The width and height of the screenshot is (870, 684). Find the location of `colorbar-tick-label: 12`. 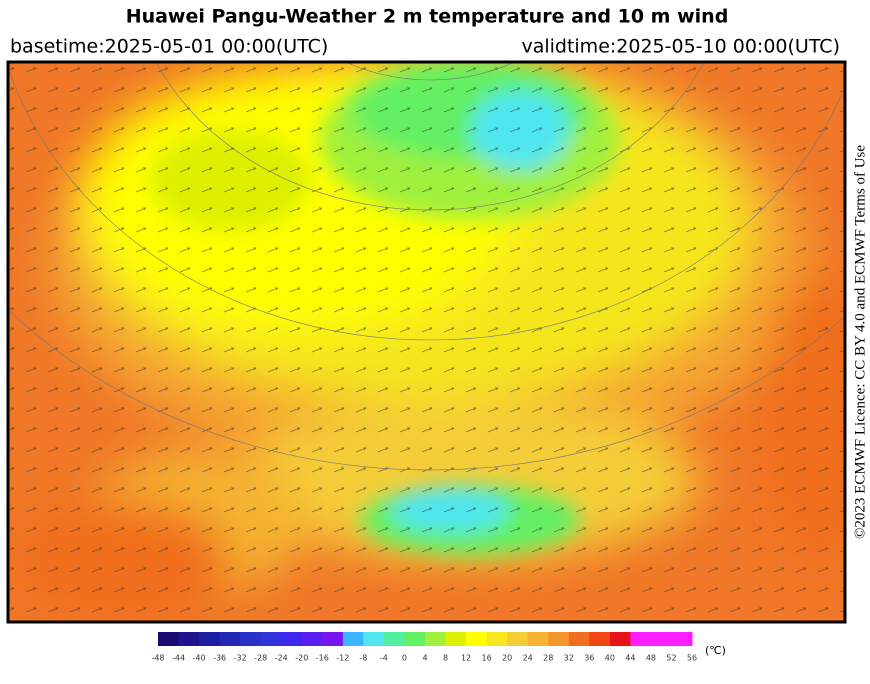

colorbar-tick-label: 12 is located at coordinates (466, 658).